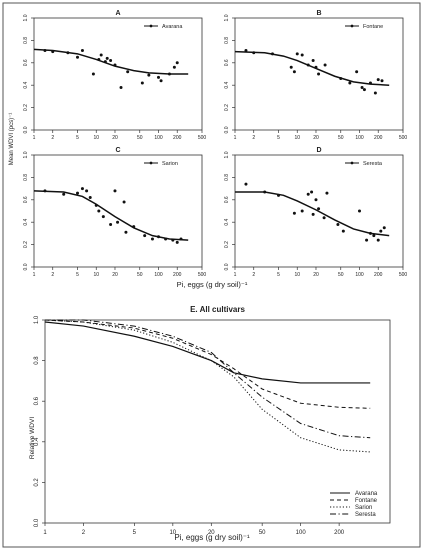 The width and height of the screenshot is (423, 550). Describe the element at coordinates (207, 352) in the screenshot. I see `series-line-avarana` at that location.